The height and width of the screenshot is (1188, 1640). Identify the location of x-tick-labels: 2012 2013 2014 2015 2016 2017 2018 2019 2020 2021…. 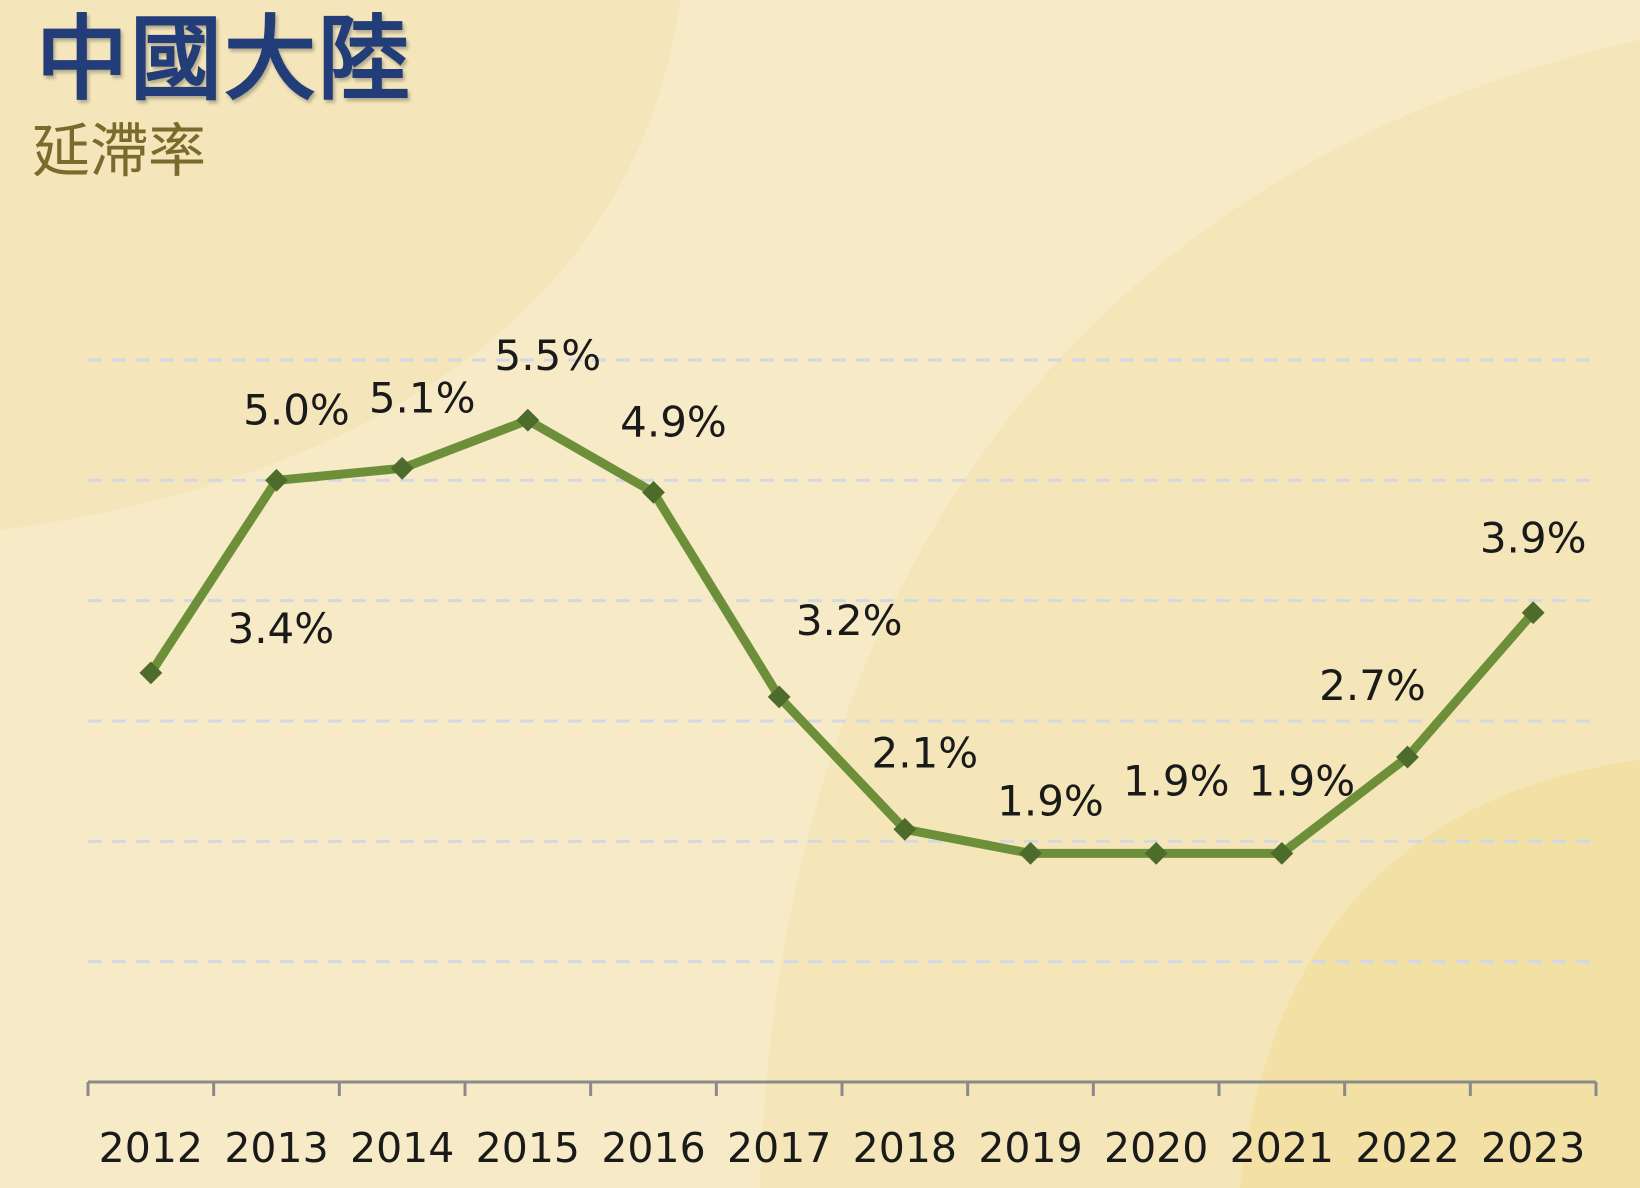
(842, 1148).